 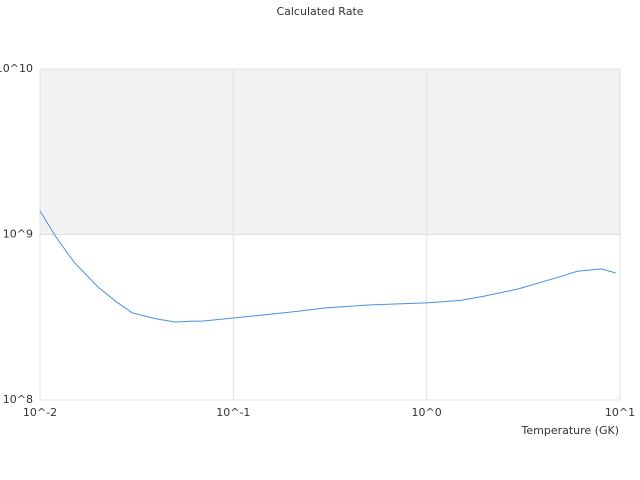 What do you see at coordinates (427, 412) in the screenshot?
I see `x-tick-label: 10^0` at bounding box center [427, 412].